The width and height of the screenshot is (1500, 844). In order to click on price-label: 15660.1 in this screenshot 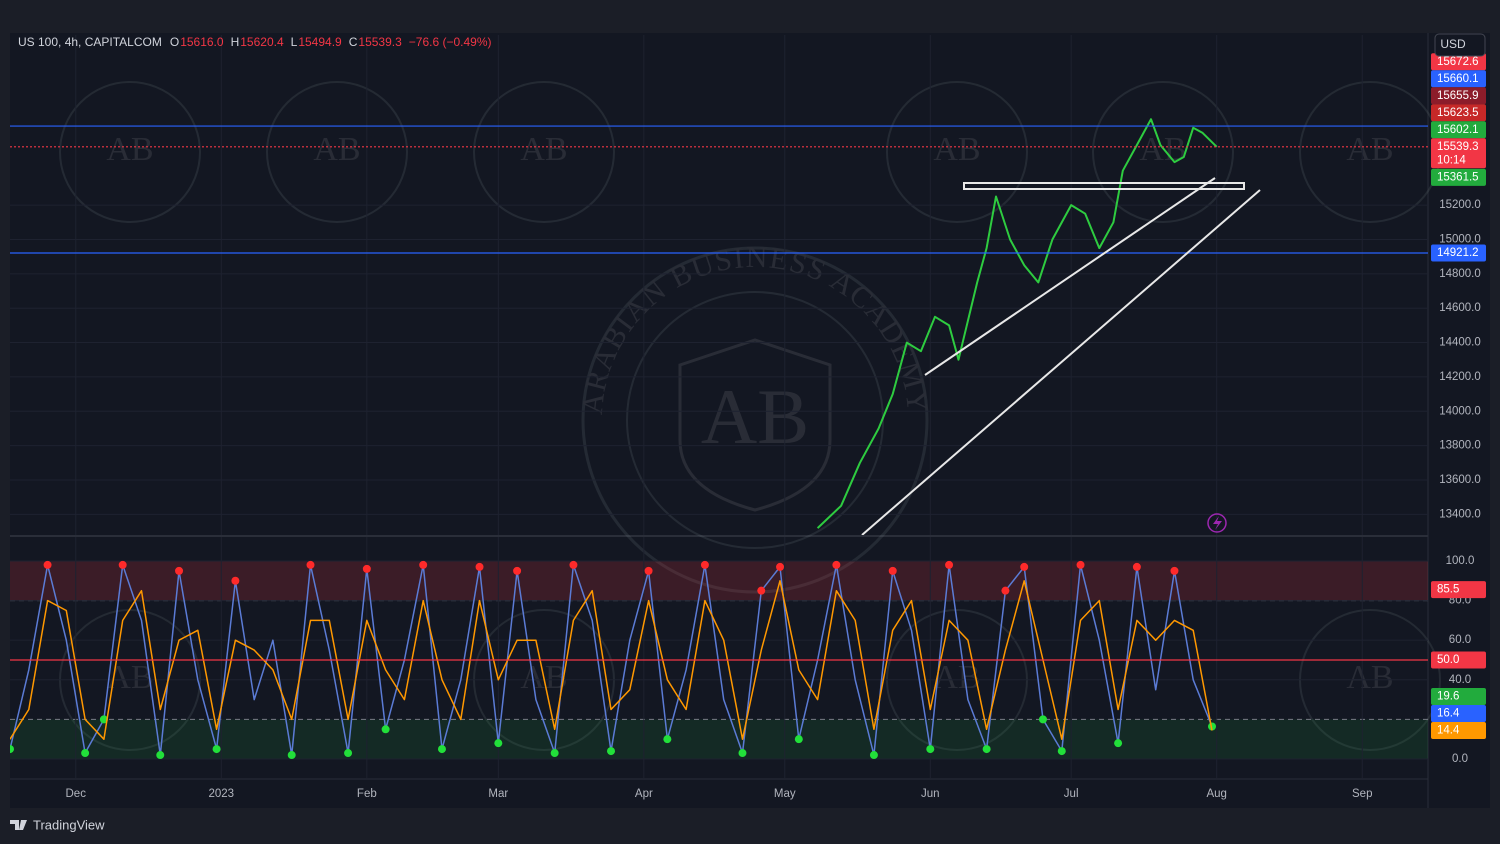, I will do `click(1458, 79)`.